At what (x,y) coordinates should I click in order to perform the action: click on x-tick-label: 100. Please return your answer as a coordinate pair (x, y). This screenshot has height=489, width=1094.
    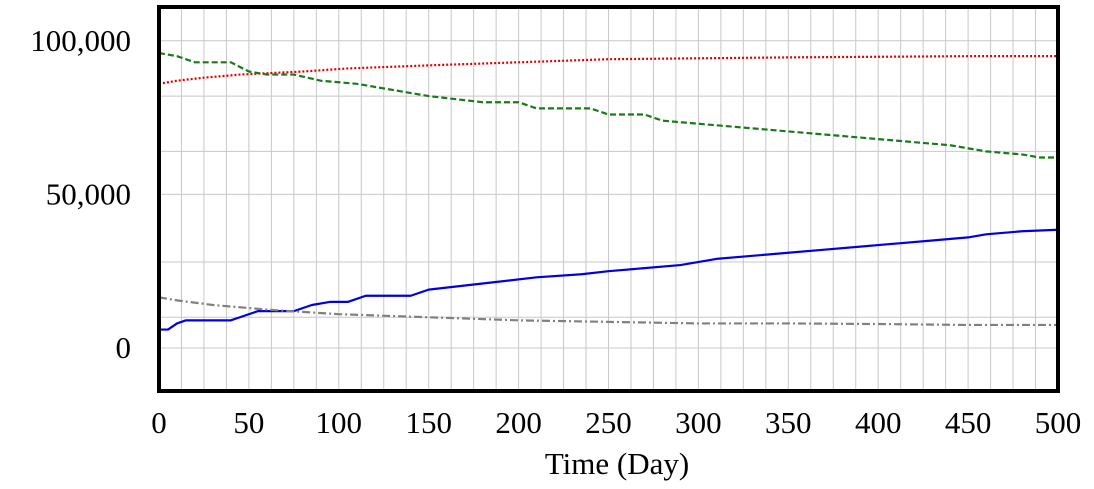
    Looking at the image, I should click on (339, 422).